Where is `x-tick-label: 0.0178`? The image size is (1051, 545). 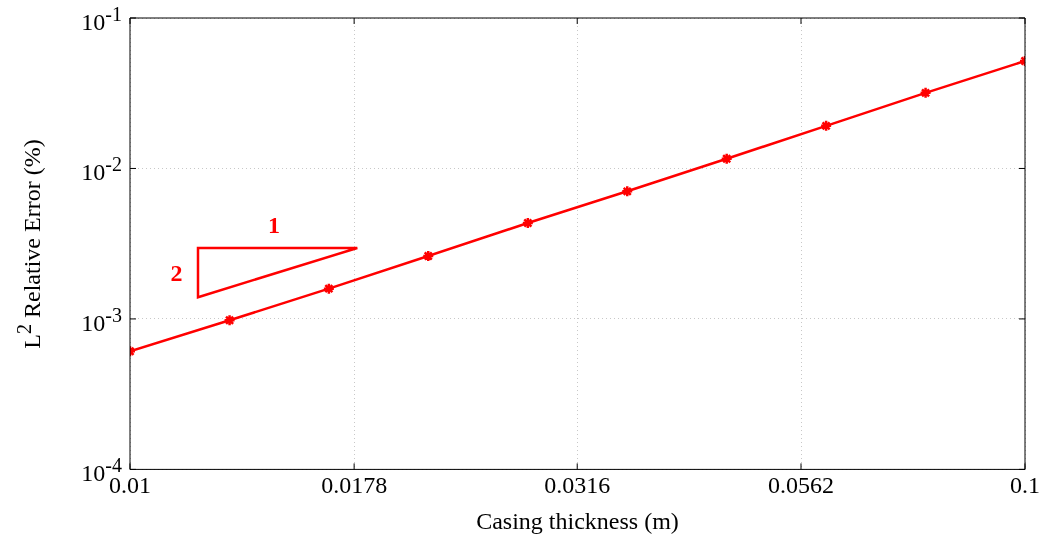
x-tick-label: 0.0178 is located at coordinates (354, 485).